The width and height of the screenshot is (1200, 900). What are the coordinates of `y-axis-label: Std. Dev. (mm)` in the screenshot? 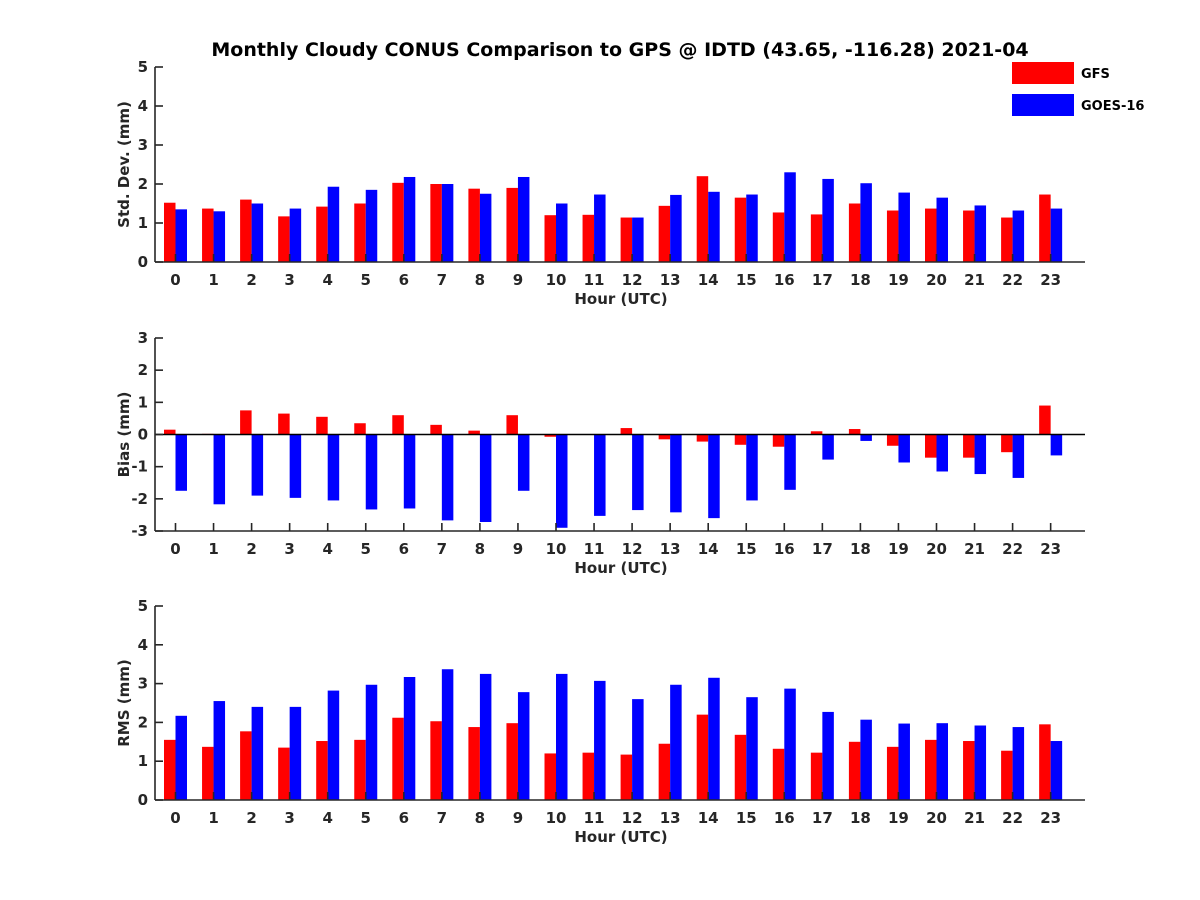 It's located at (124, 164).